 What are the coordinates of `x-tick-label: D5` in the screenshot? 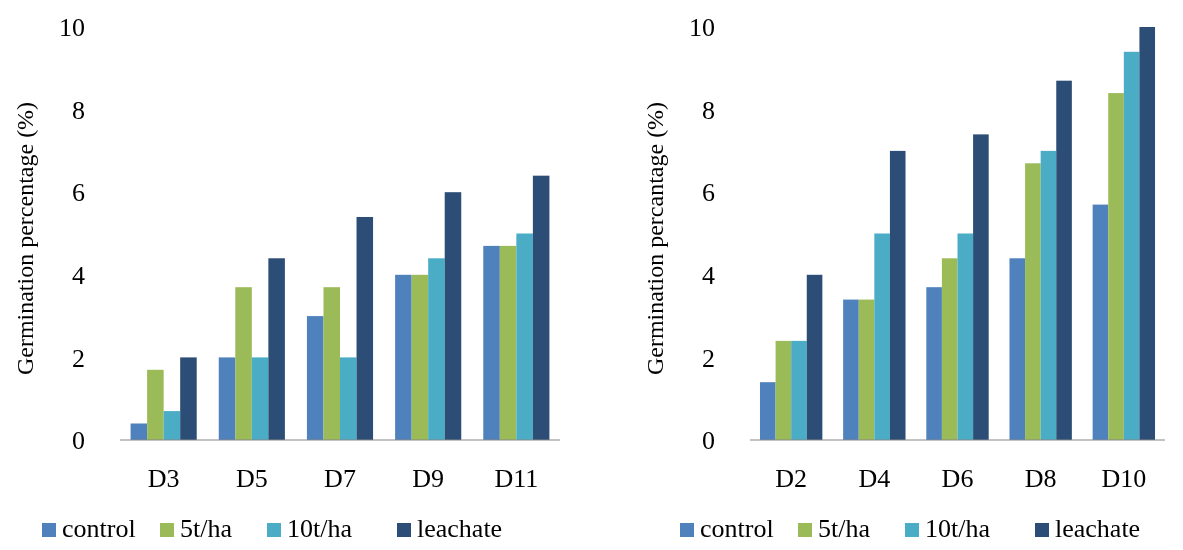 It's located at (251, 478).